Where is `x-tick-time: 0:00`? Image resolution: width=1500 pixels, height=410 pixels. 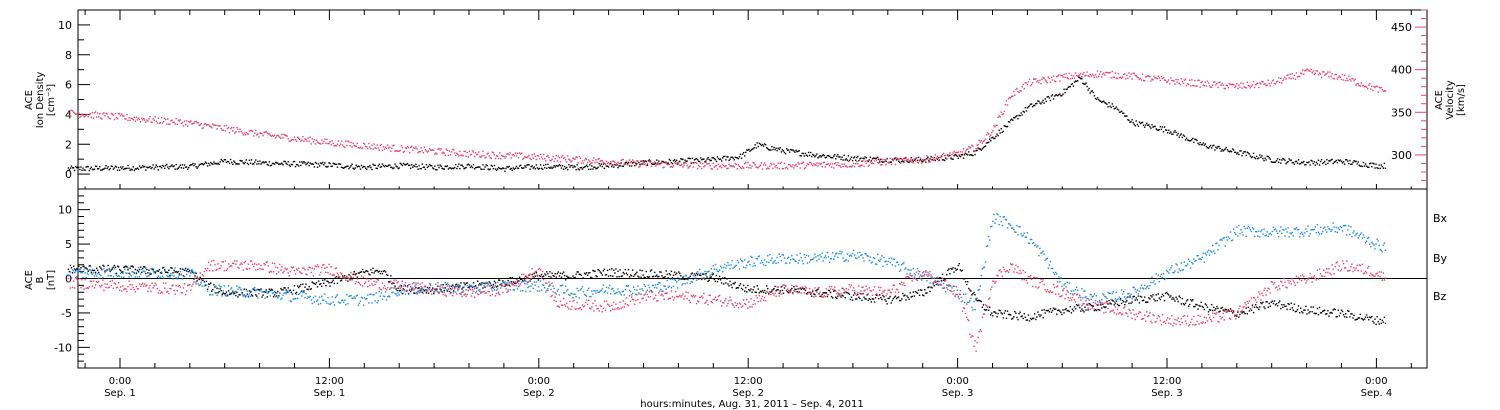 x-tick-time: 0:00 is located at coordinates (1376, 381).